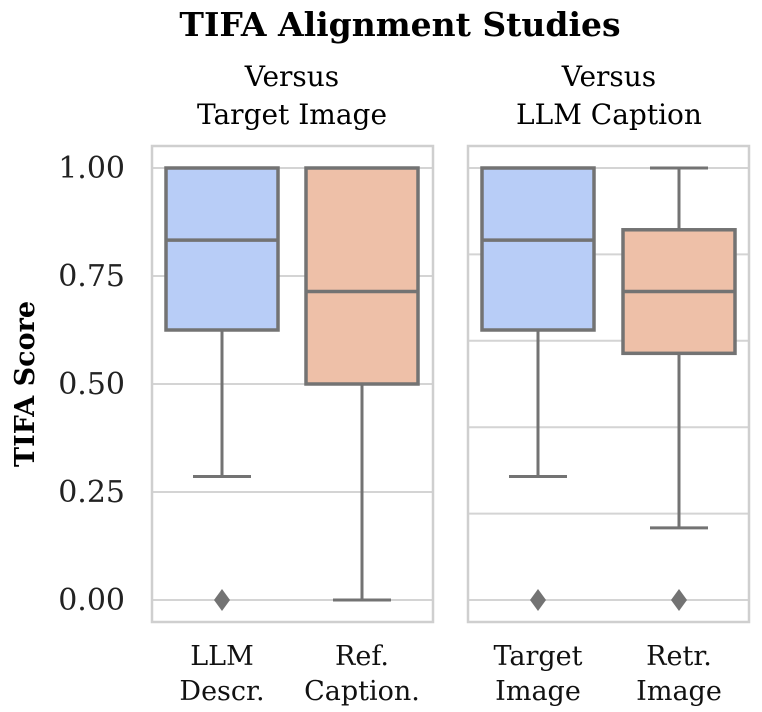 Image resolution: width=762 pixels, height=712 pixels. I want to click on y-axis-label: TIFA Score, so click(25, 384).